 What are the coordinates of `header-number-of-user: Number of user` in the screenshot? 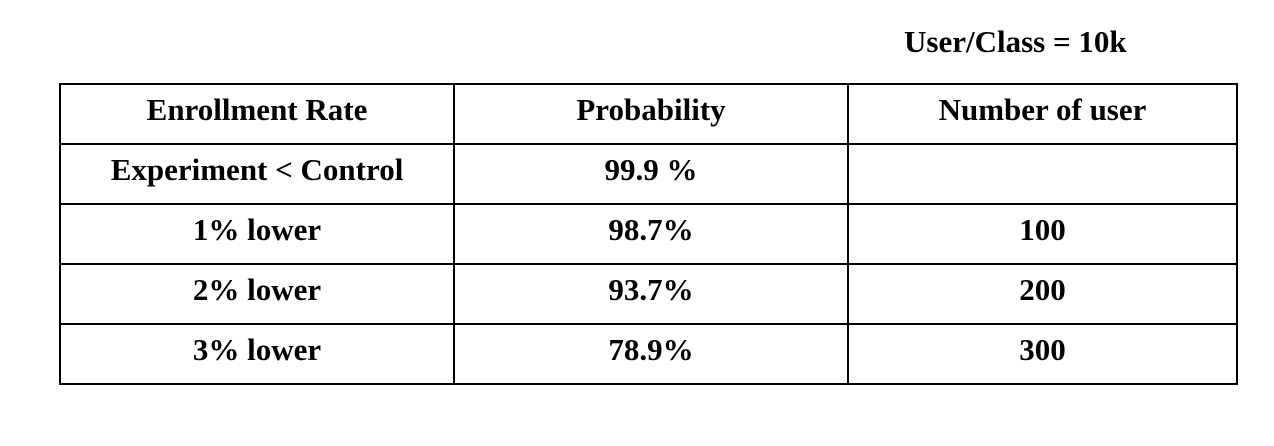 It's located at (1042, 114).